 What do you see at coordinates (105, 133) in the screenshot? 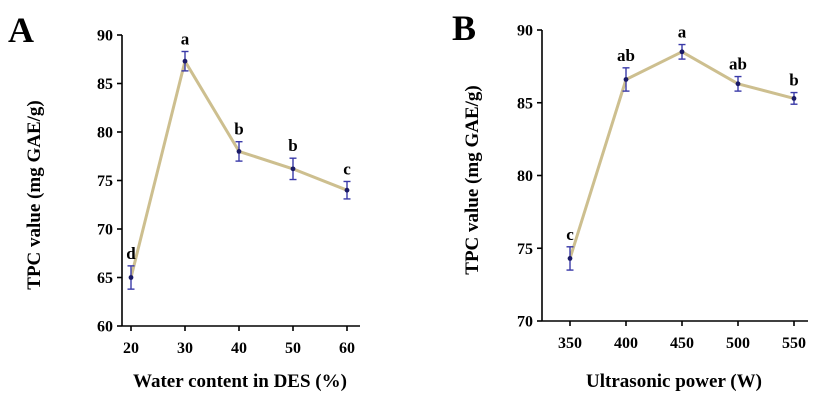
I see `panel-a-y-tick-label: 80` at bounding box center [105, 133].